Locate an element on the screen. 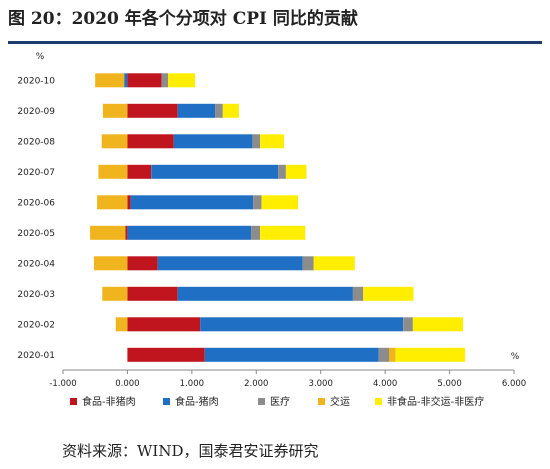 Image resolution: width=550 pixels, height=469 pixels. category-label: 2020-03 is located at coordinates (36, 295).